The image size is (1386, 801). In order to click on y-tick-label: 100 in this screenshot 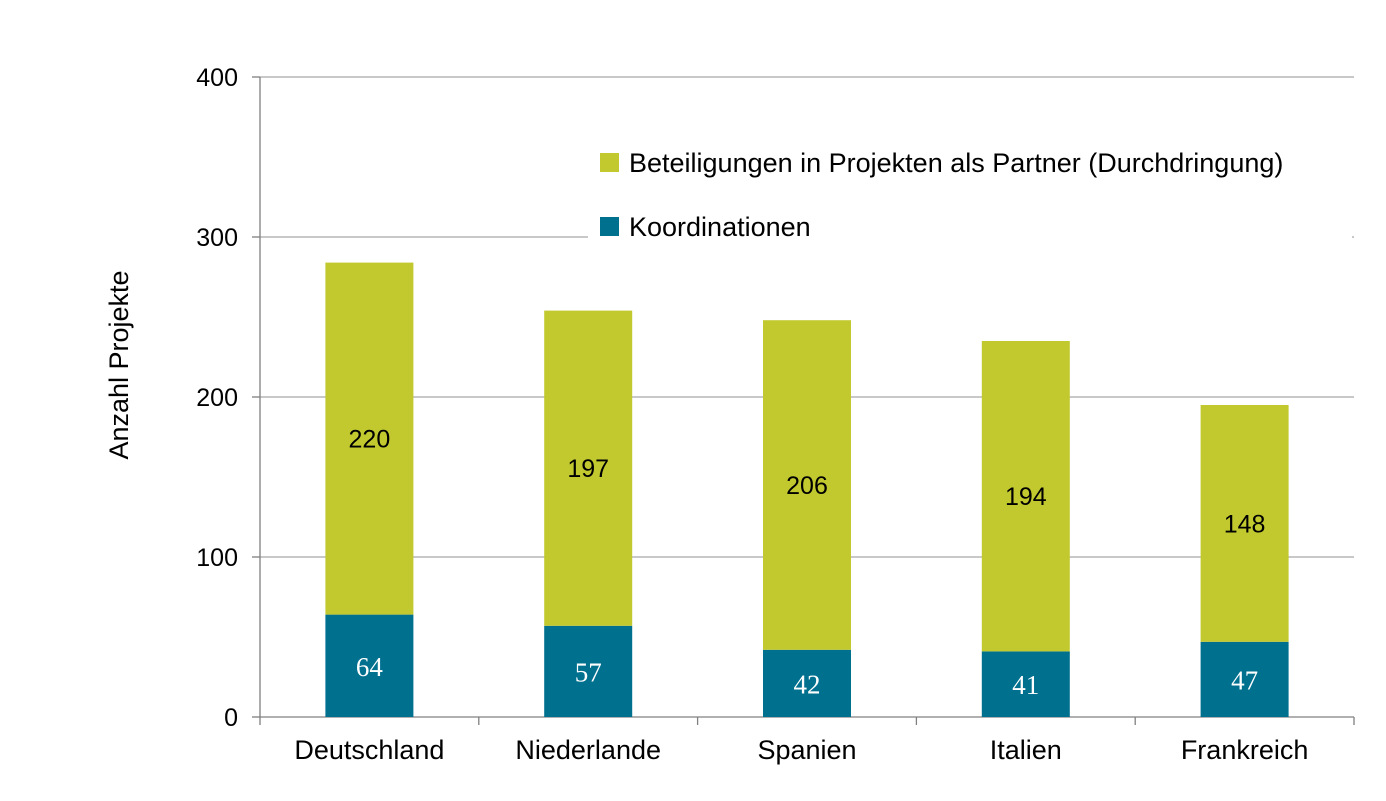, I will do `click(217, 558)`.